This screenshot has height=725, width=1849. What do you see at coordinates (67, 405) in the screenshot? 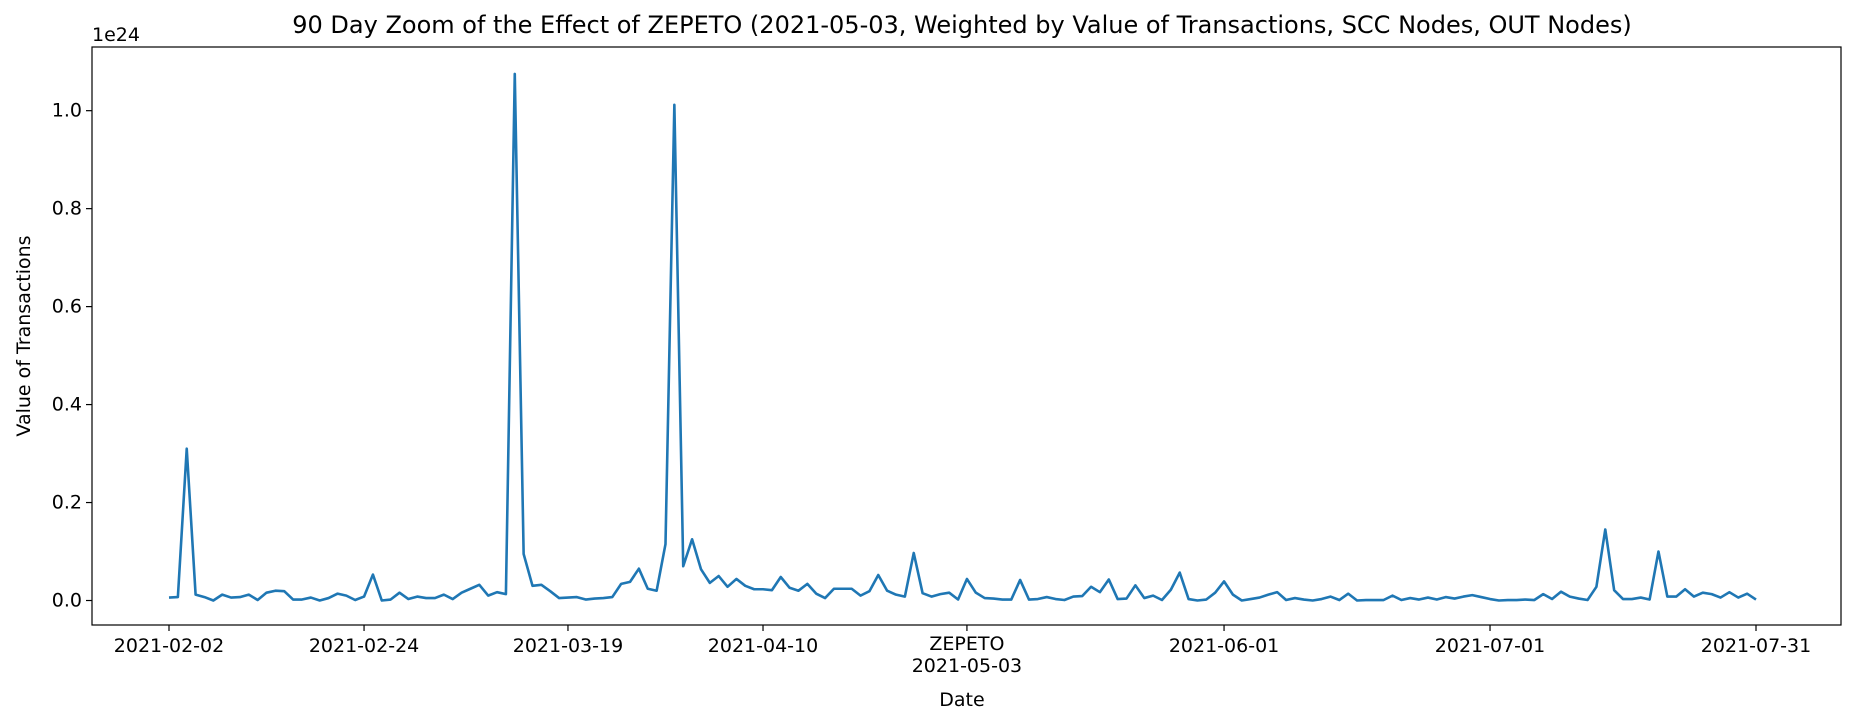
I see `y-tick-label: 0.4` at bounding box center [67, 405].